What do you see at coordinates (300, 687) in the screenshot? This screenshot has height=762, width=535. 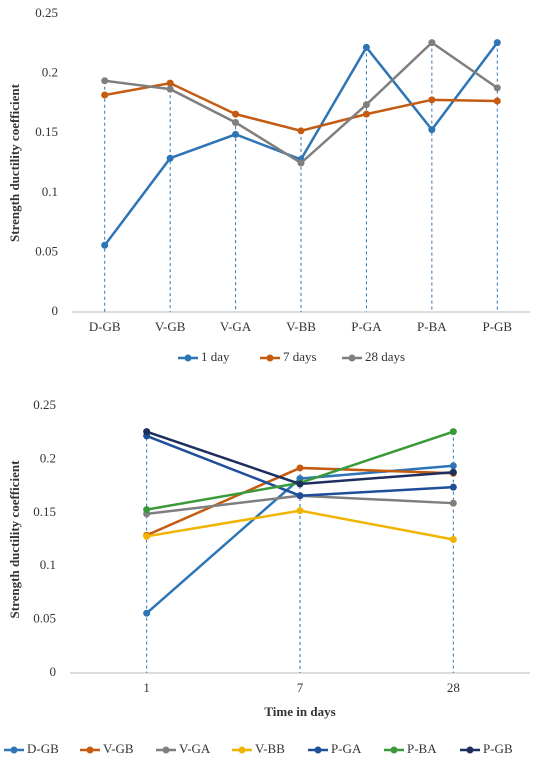 I see `x-tick-label: 7` at bounding box center [300, 687].